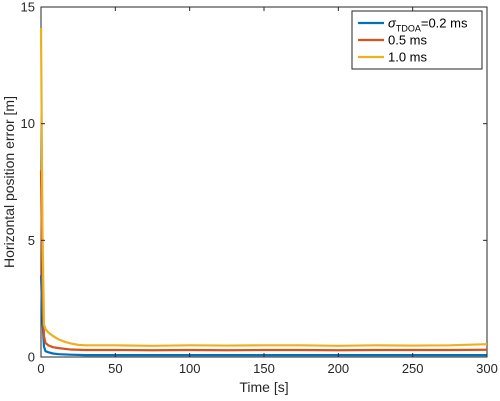 The width and height of the screenshot is (500, 401). I want to click on legend-label-3: 1.0 ms, so click(408, 57).